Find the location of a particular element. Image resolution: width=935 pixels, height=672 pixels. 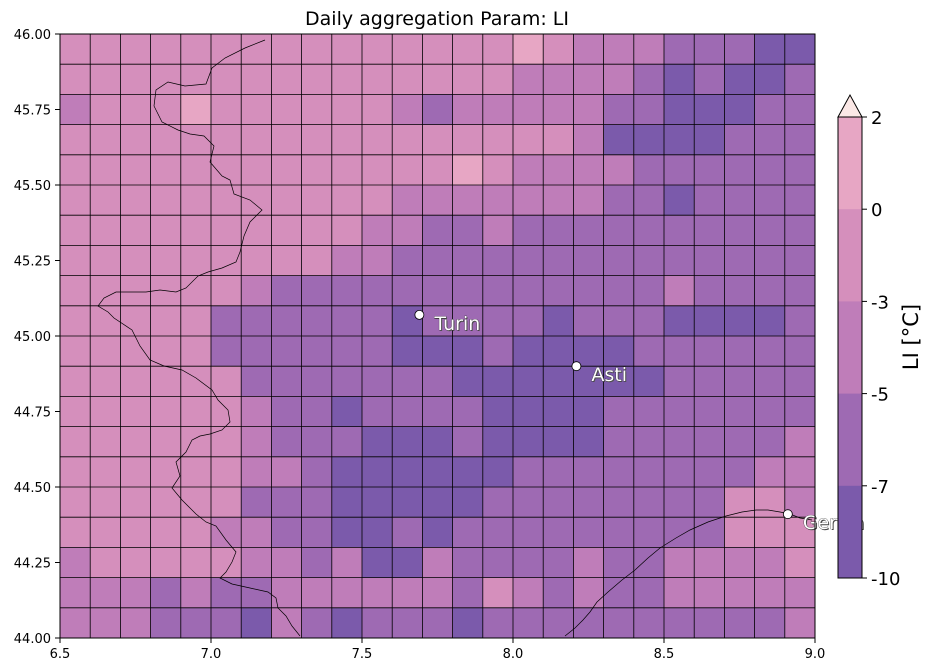

colorbar-extend-triangle is located at coordinates (850, 105).